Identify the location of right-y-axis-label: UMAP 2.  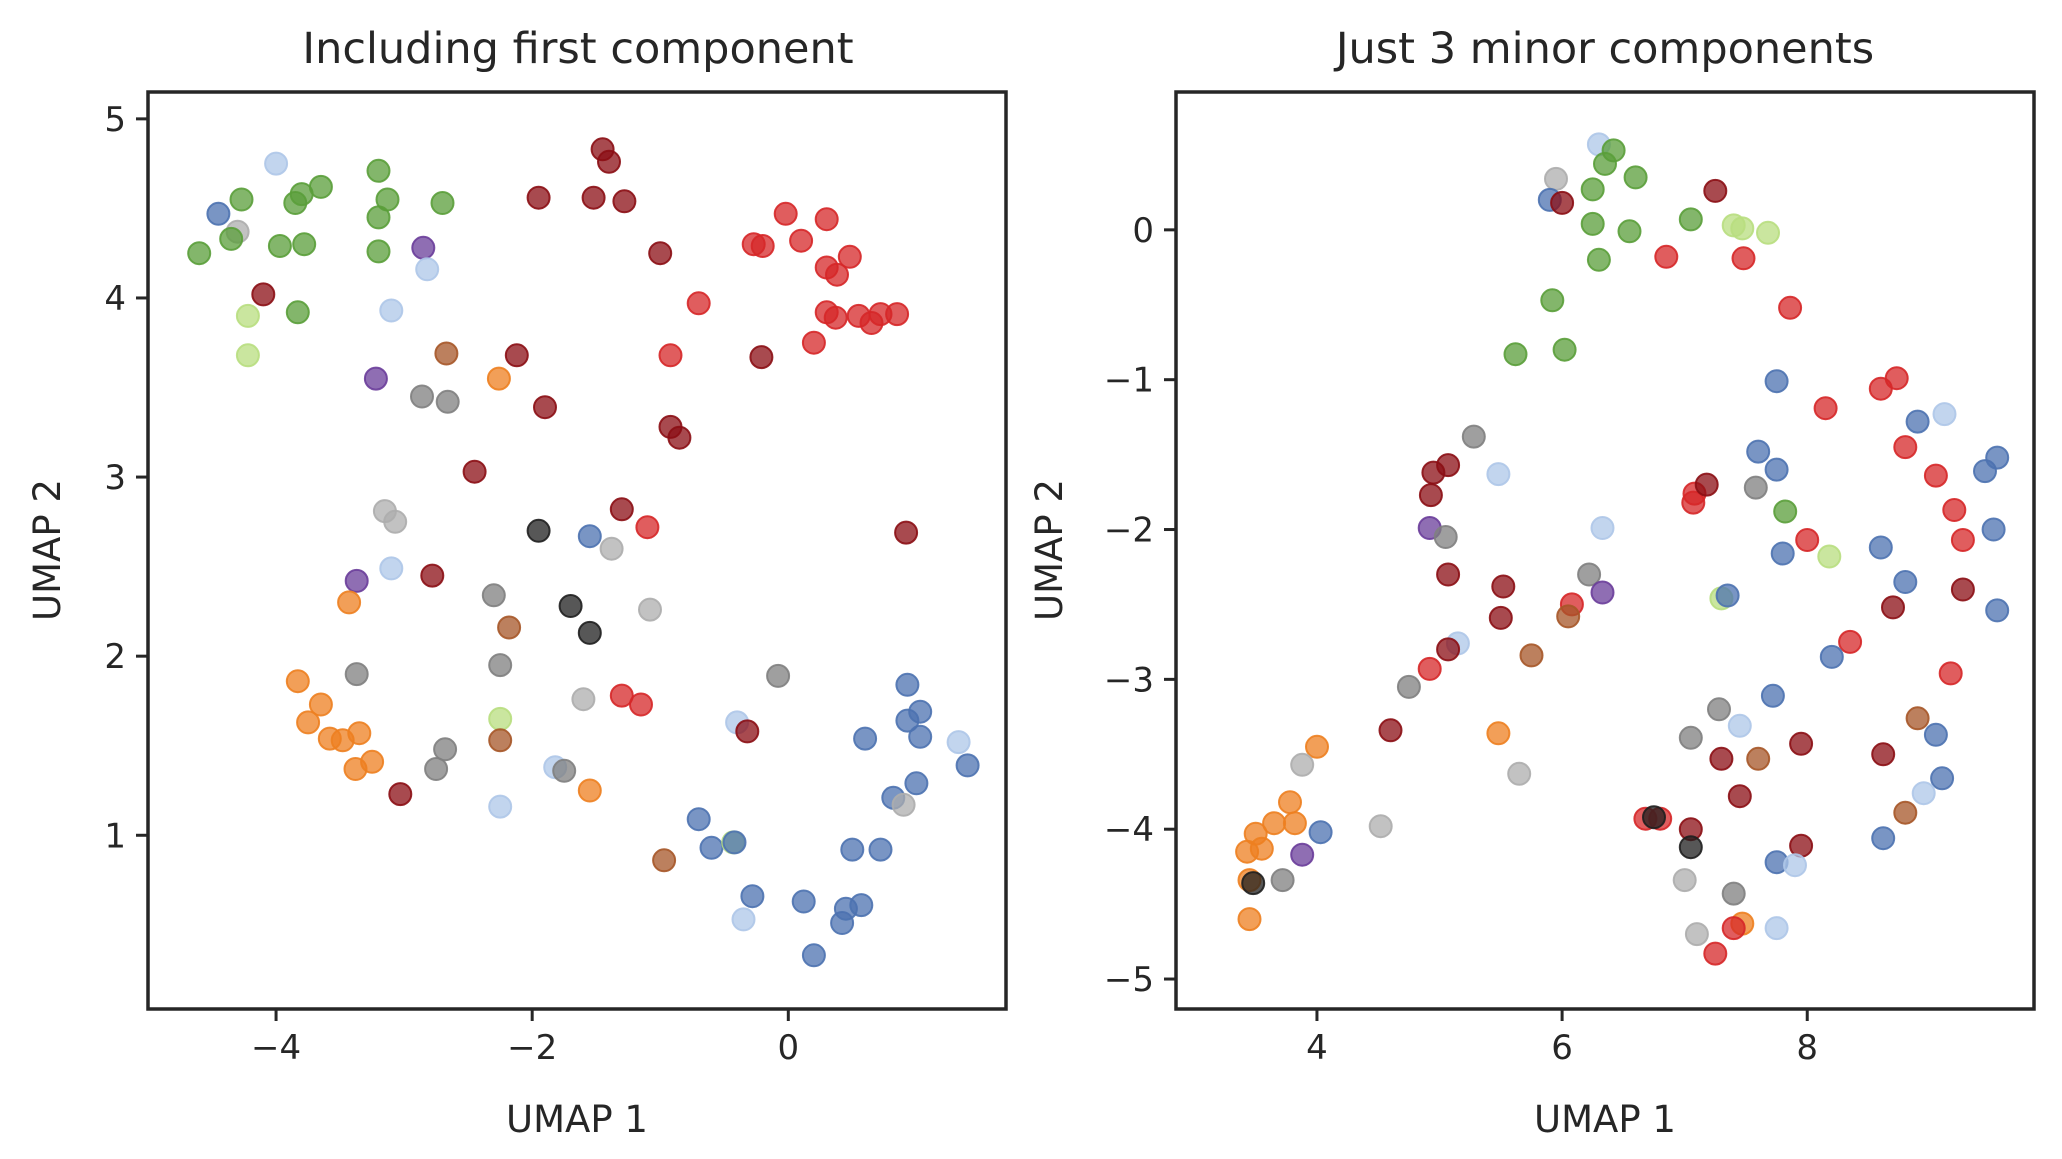
(1049, 550).